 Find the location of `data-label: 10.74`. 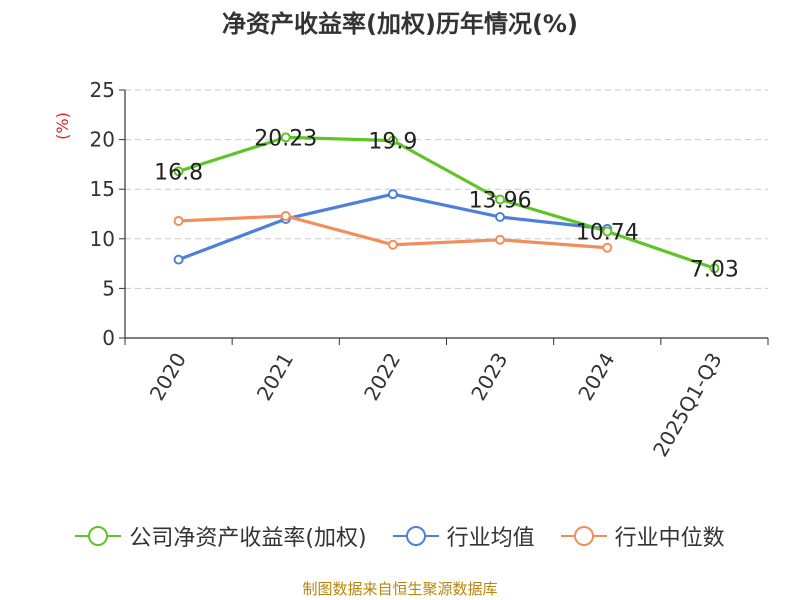

data-label: 10.74 is located at coordinates (607, 232).